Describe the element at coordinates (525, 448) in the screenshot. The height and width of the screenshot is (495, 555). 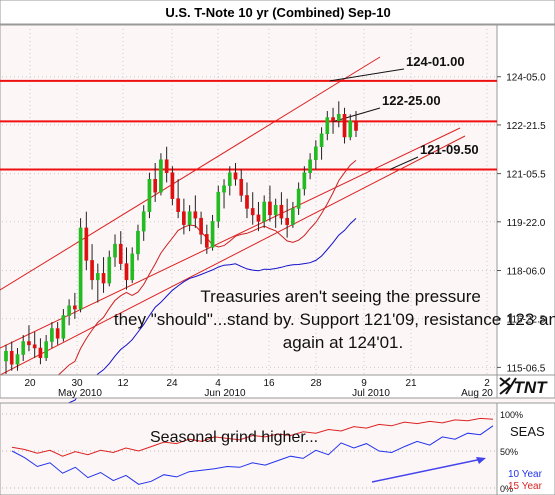
I see `seasonal-axis-panel` at that location.